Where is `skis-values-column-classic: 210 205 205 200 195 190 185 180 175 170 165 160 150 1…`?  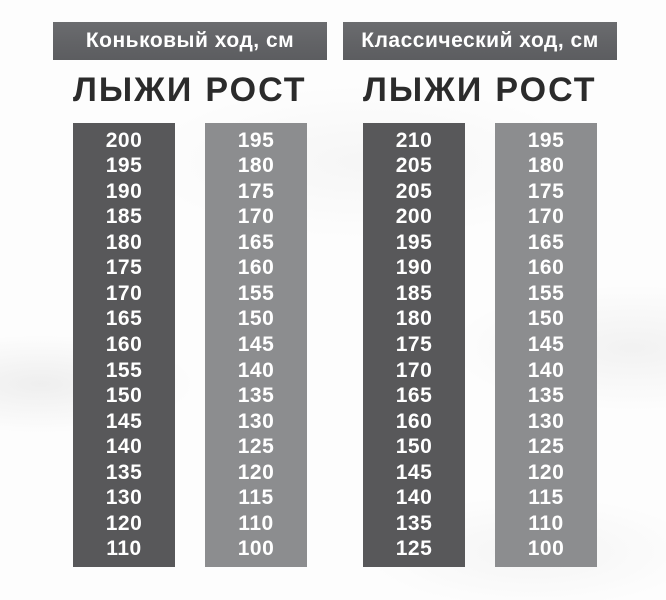 skis-values-column-classic: 210 205 205 200 195 190 185 180 175 170 165 160 150 1… is located at coordinates (414, 345).